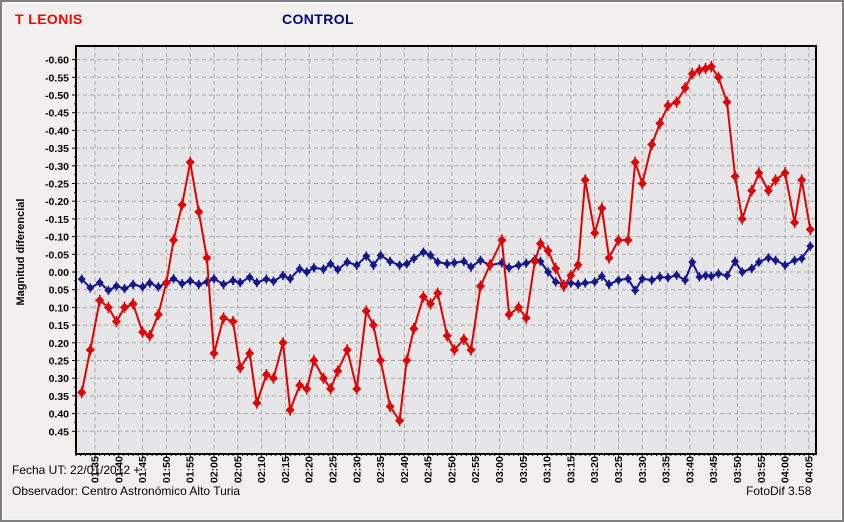 Image resolution: width=844 pixels, height=522 pixels. I want to click on y-tick-label: 0.30, so click(59, 379).